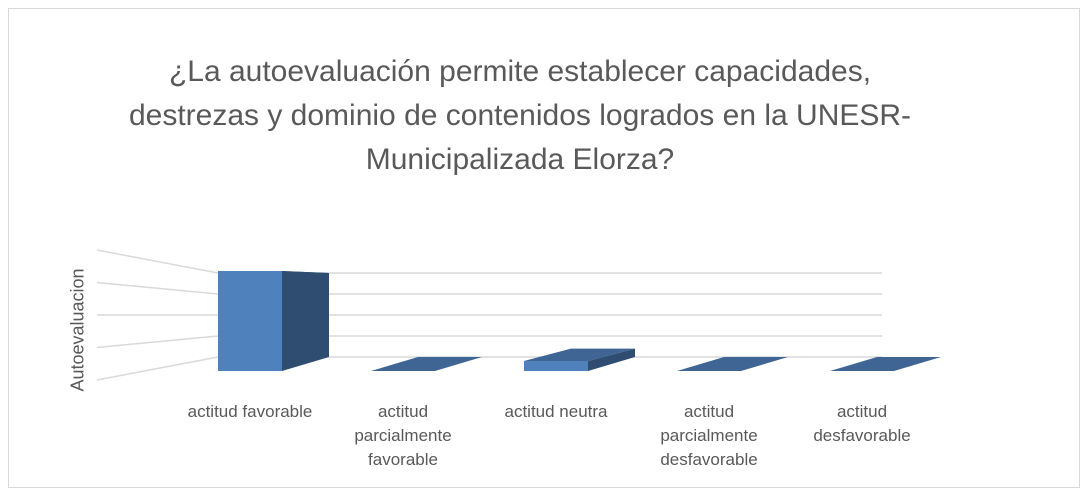 This screenshot has height=496, width=1089. I want to click on y-axis-label: Autoevaluacion, so click(77, 330).